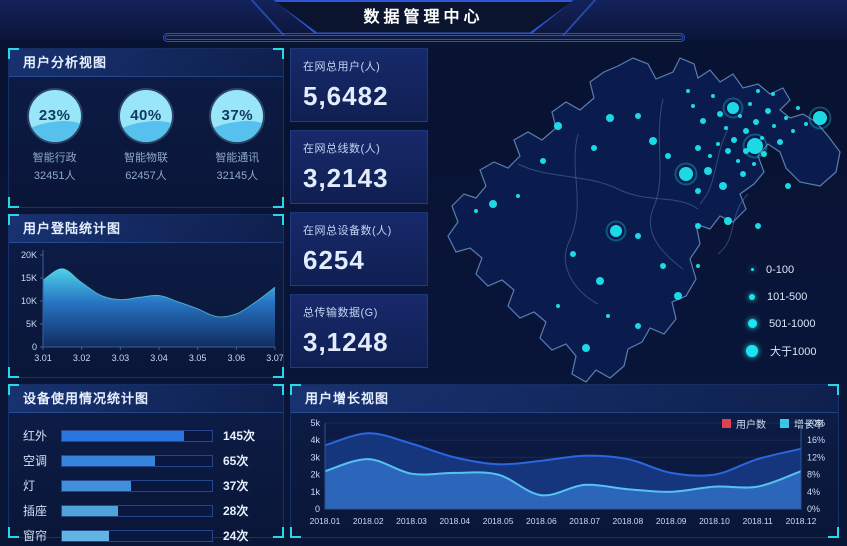 The width and height of the screenshot is (847, 546). Describe the element at coordinates (801, 521) in the screenshot. I see `svg-text: 2018.12` at that location.